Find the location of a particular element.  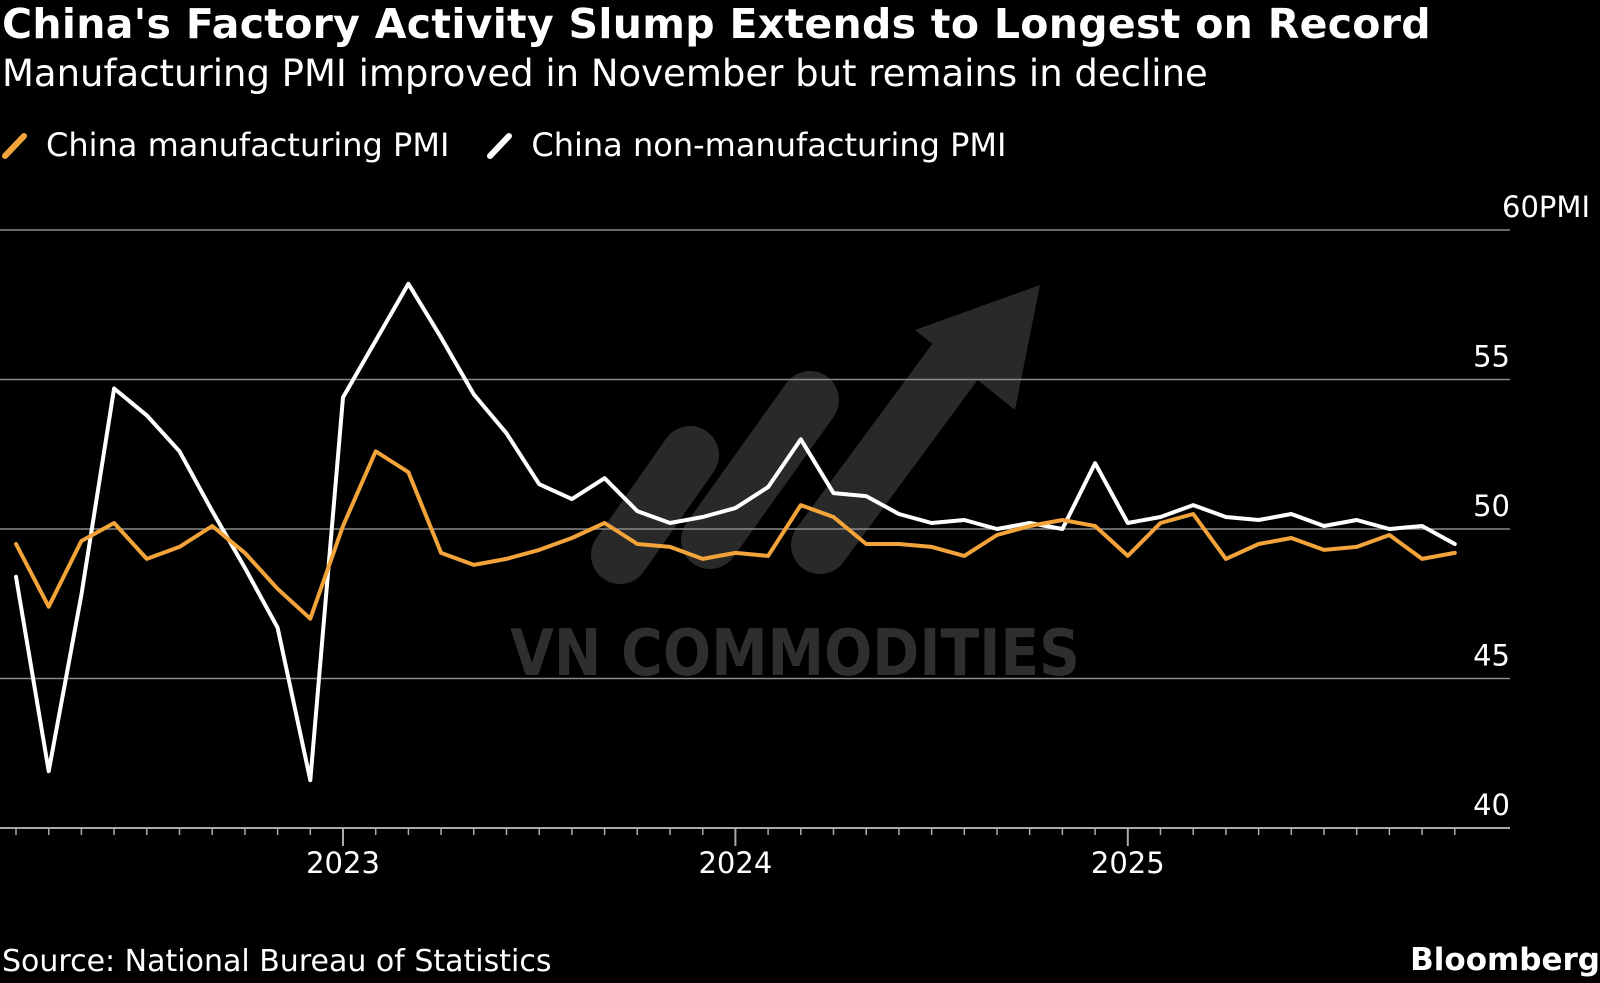

x-axis is located at coordinates (735, 837).